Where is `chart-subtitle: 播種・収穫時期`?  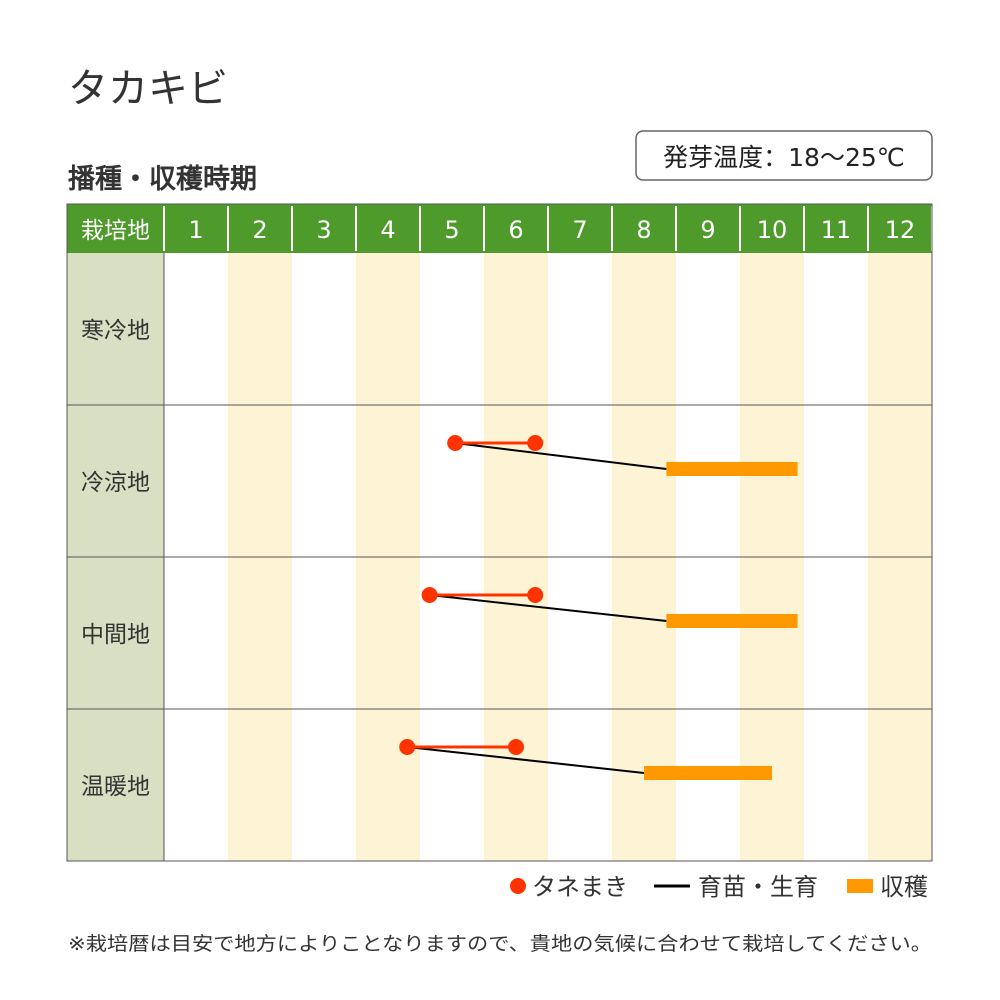
chart-subtitle: 播種・収穫時期 is located at coordinates (162, 179).